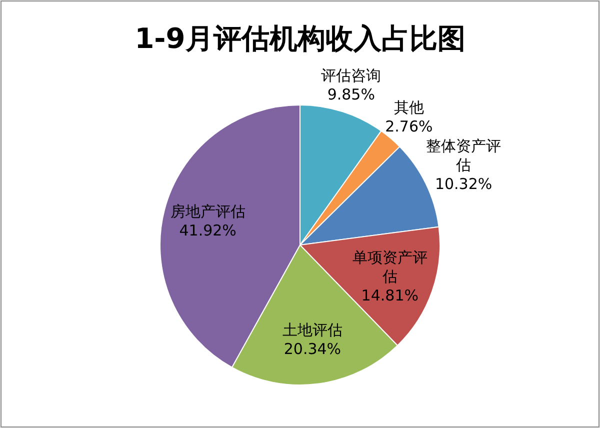 The height and width of the screenshot is (428, 600). I want to click on slice-label: 其他, so click(409, 107).